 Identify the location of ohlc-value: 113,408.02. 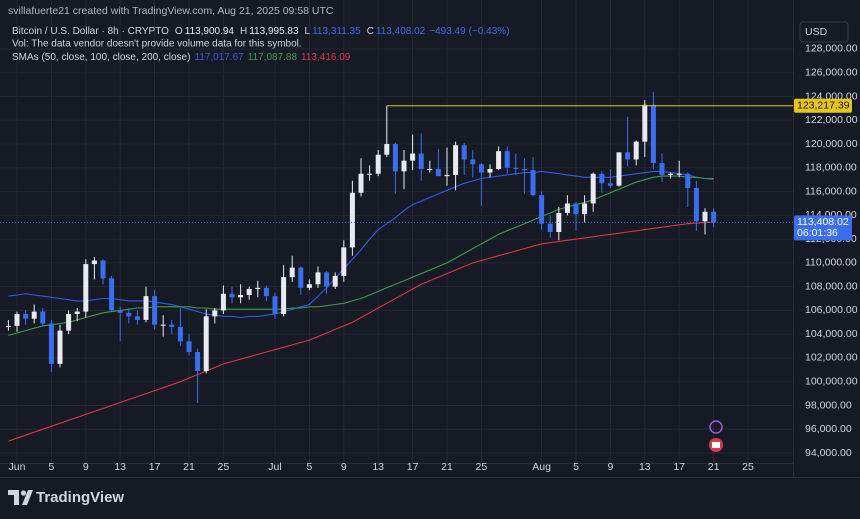
(401, 31).